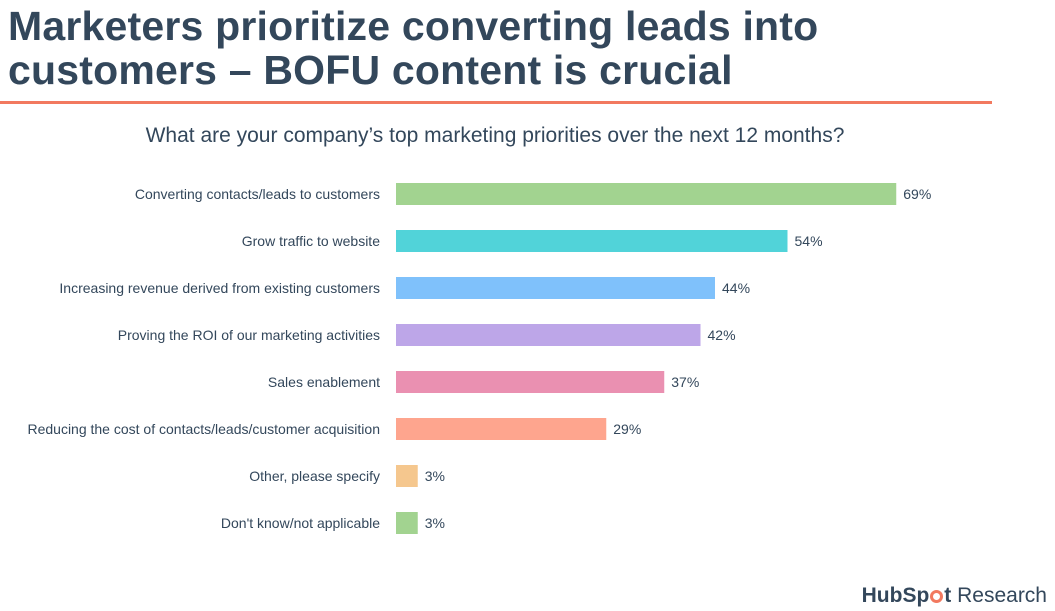 Image resolution: width=1055 pixels, height=611 pixels. What do you see at coordinates (324, 382) in the screenshot?
I see `category-label: Sales enablement` at bounding box center [324, 382].